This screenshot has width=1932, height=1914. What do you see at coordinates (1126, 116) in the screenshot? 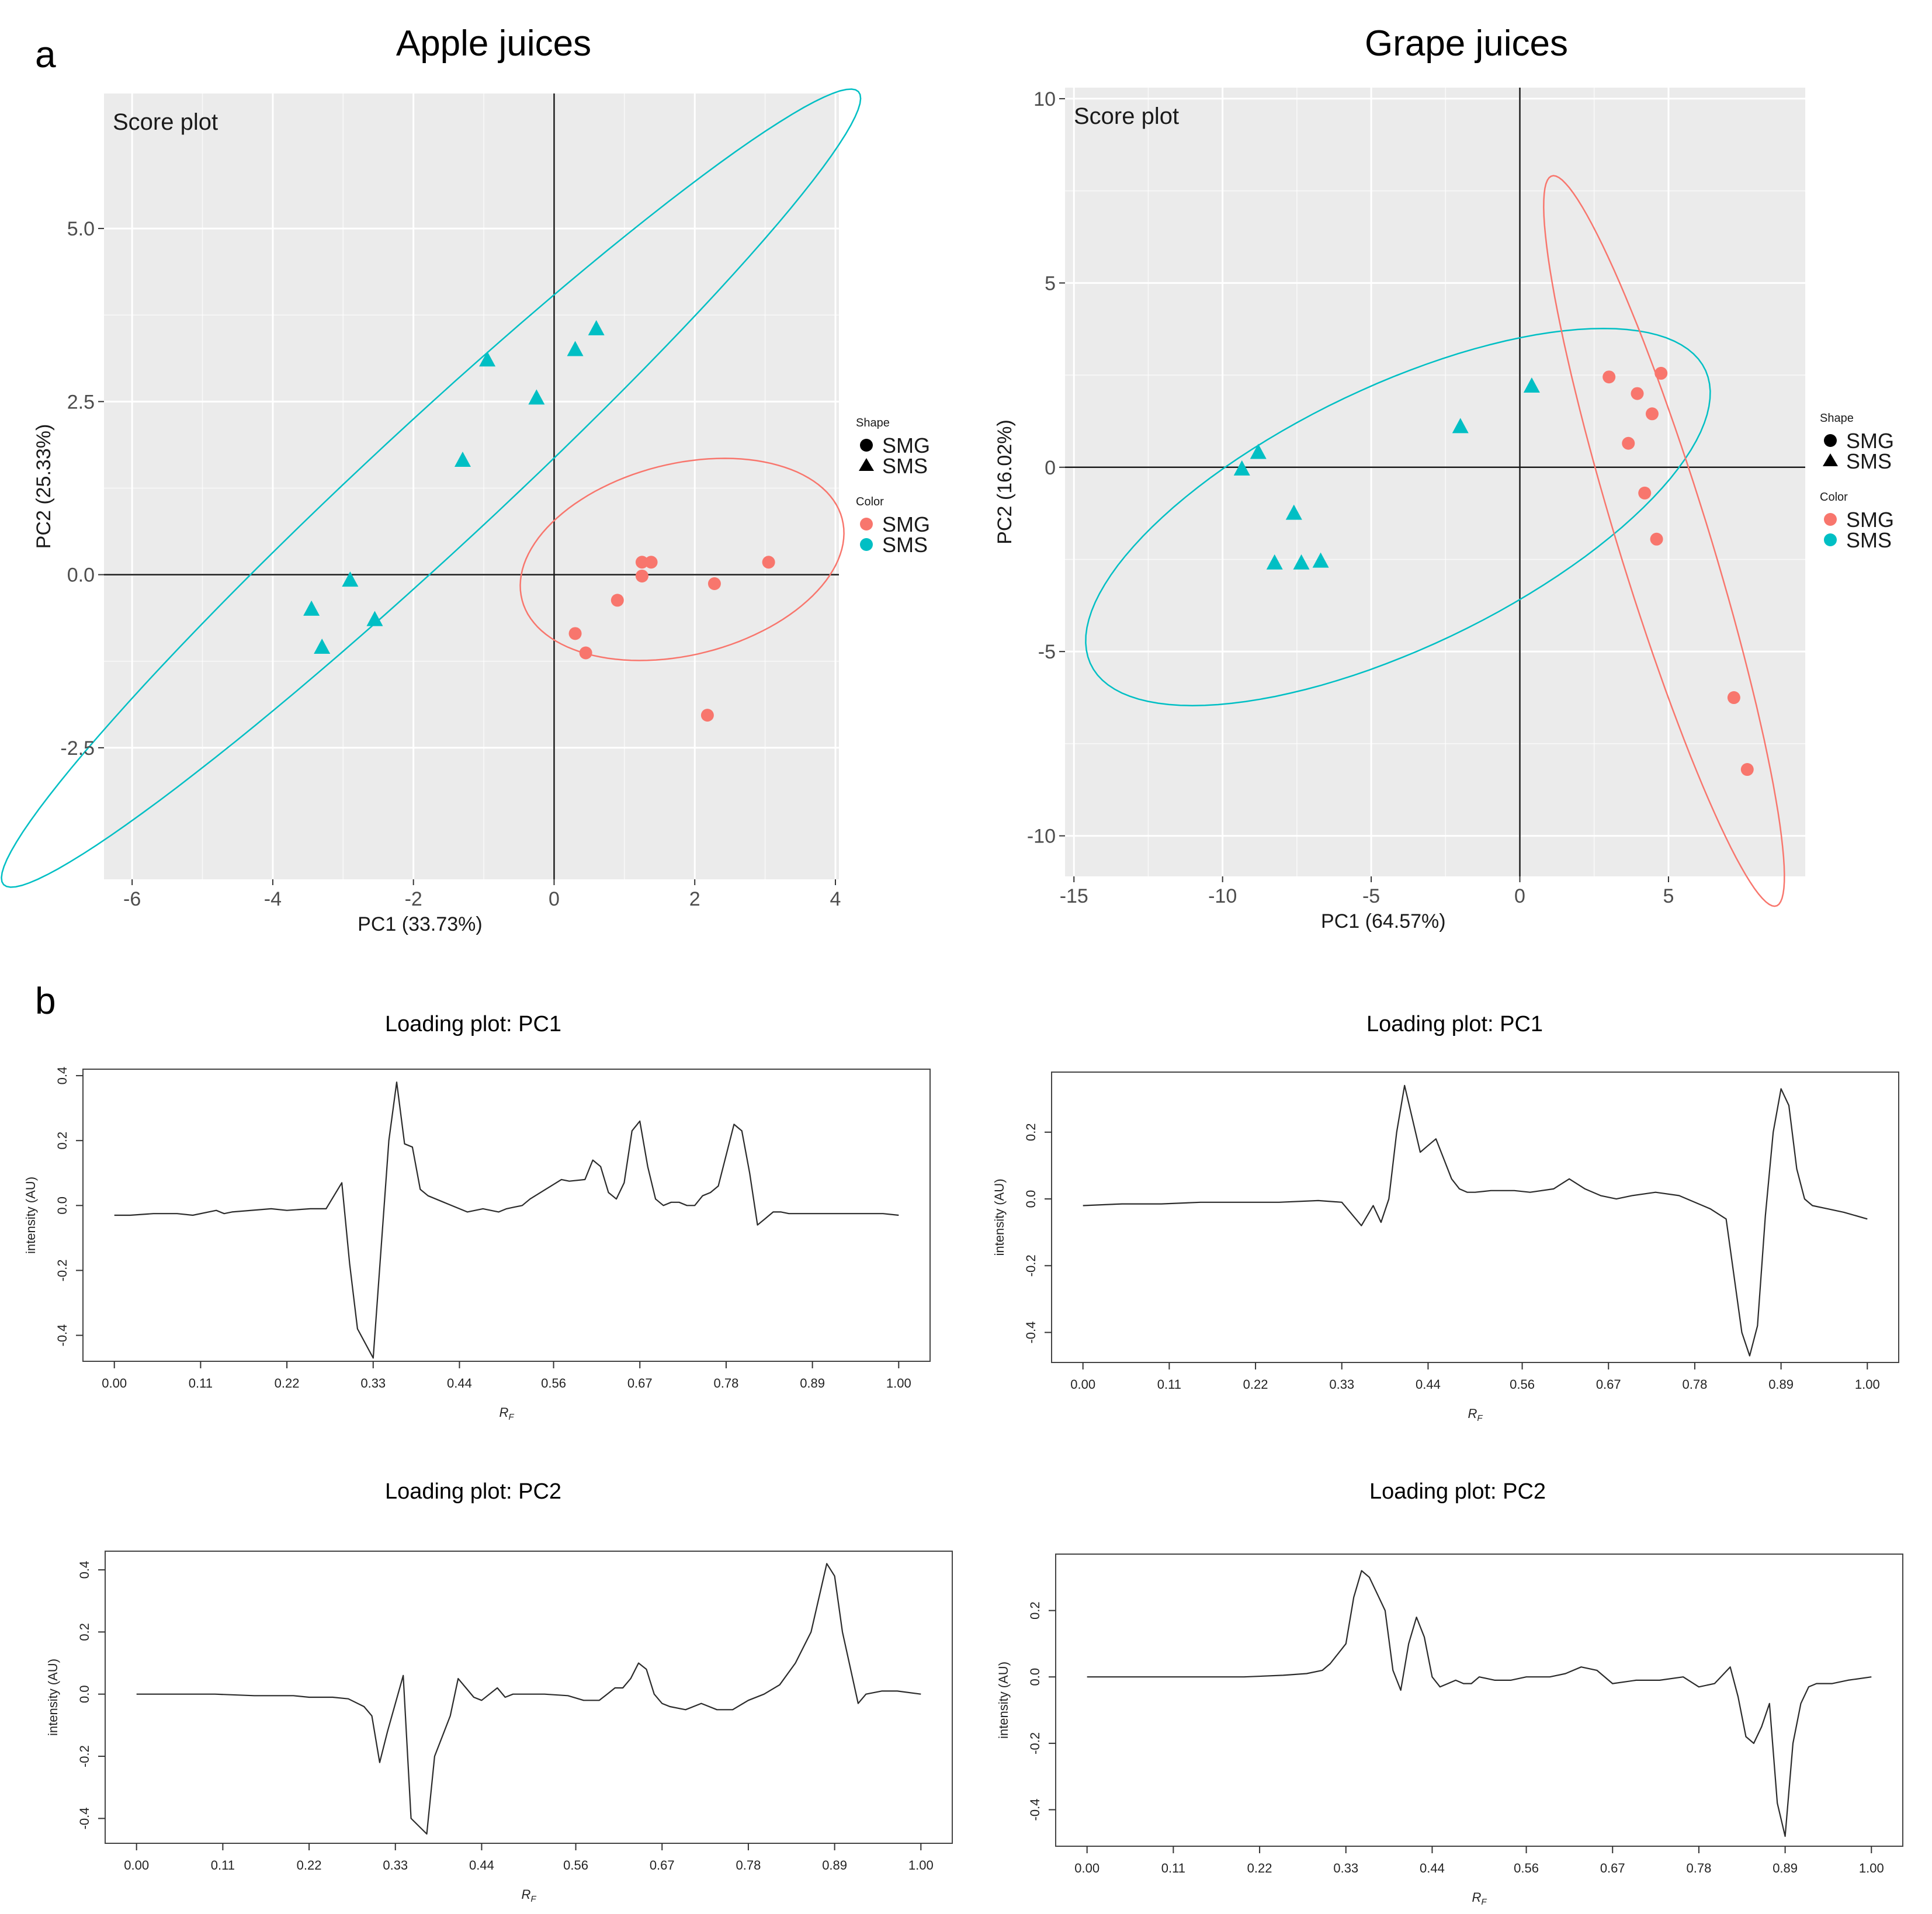
I see `score-plot-annotation: Score plot` at bounding box center [1126, 116].